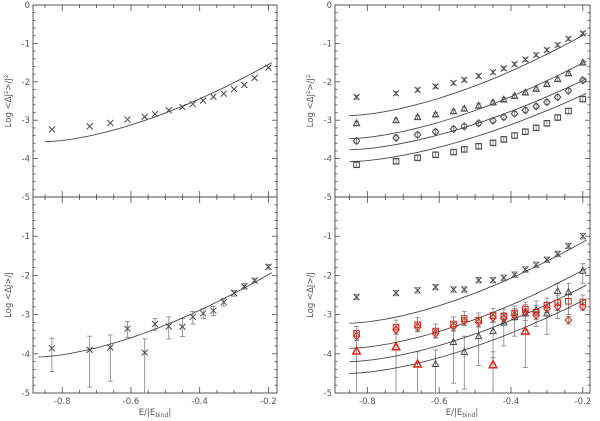 This screenshot has height=421, width=600. Describe the element at coordinates (62, 402) in the screenshot. I see `x-tick-label: -0.8` at that location.